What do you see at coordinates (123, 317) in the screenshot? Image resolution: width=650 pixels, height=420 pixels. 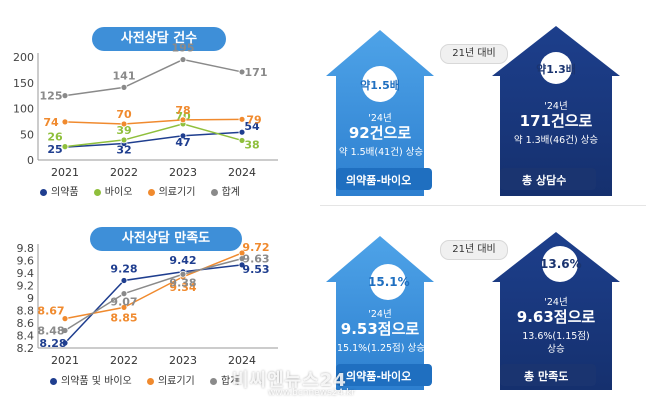 I see `data-label: 8.85` at bounding box center [123, 317].